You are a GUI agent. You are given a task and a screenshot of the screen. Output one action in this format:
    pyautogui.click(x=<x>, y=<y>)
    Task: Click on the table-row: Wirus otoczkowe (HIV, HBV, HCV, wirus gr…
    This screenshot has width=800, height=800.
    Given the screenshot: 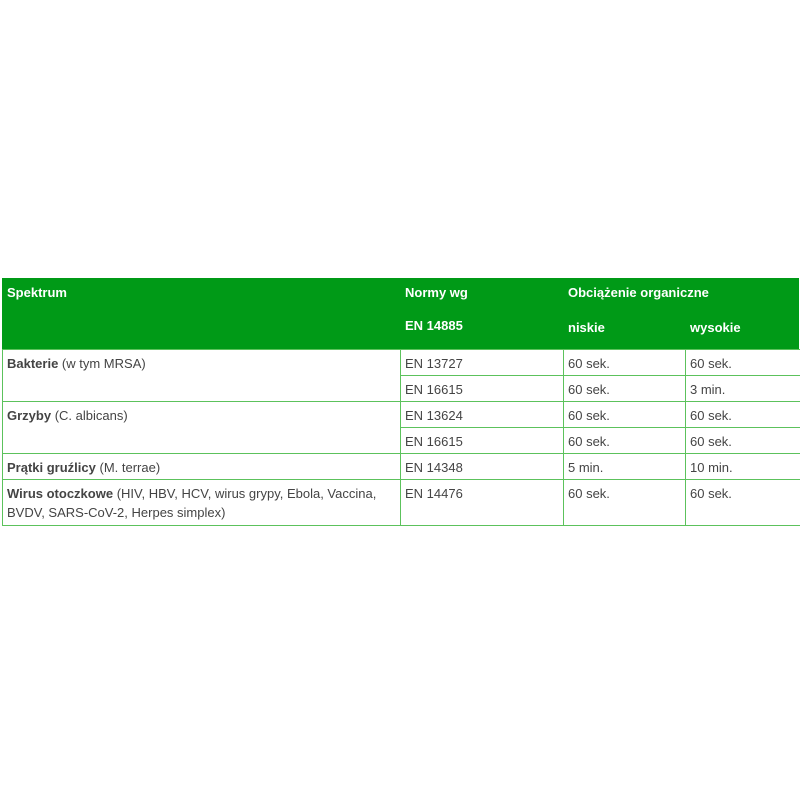 What is the action you would take?
    pyautogui.click(x=401, y=502)
    